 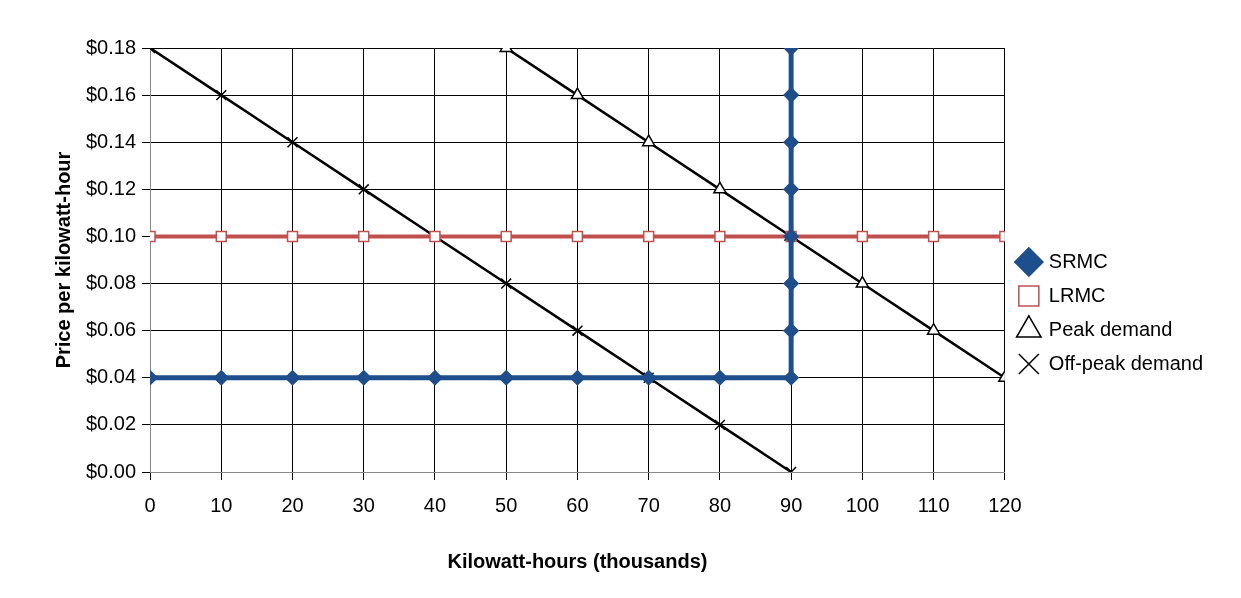 What do you see at coordinates (1125, 362) in the screenshot?
I see `legend-label: Off-peak demand` at bounding box center [1125, 362].